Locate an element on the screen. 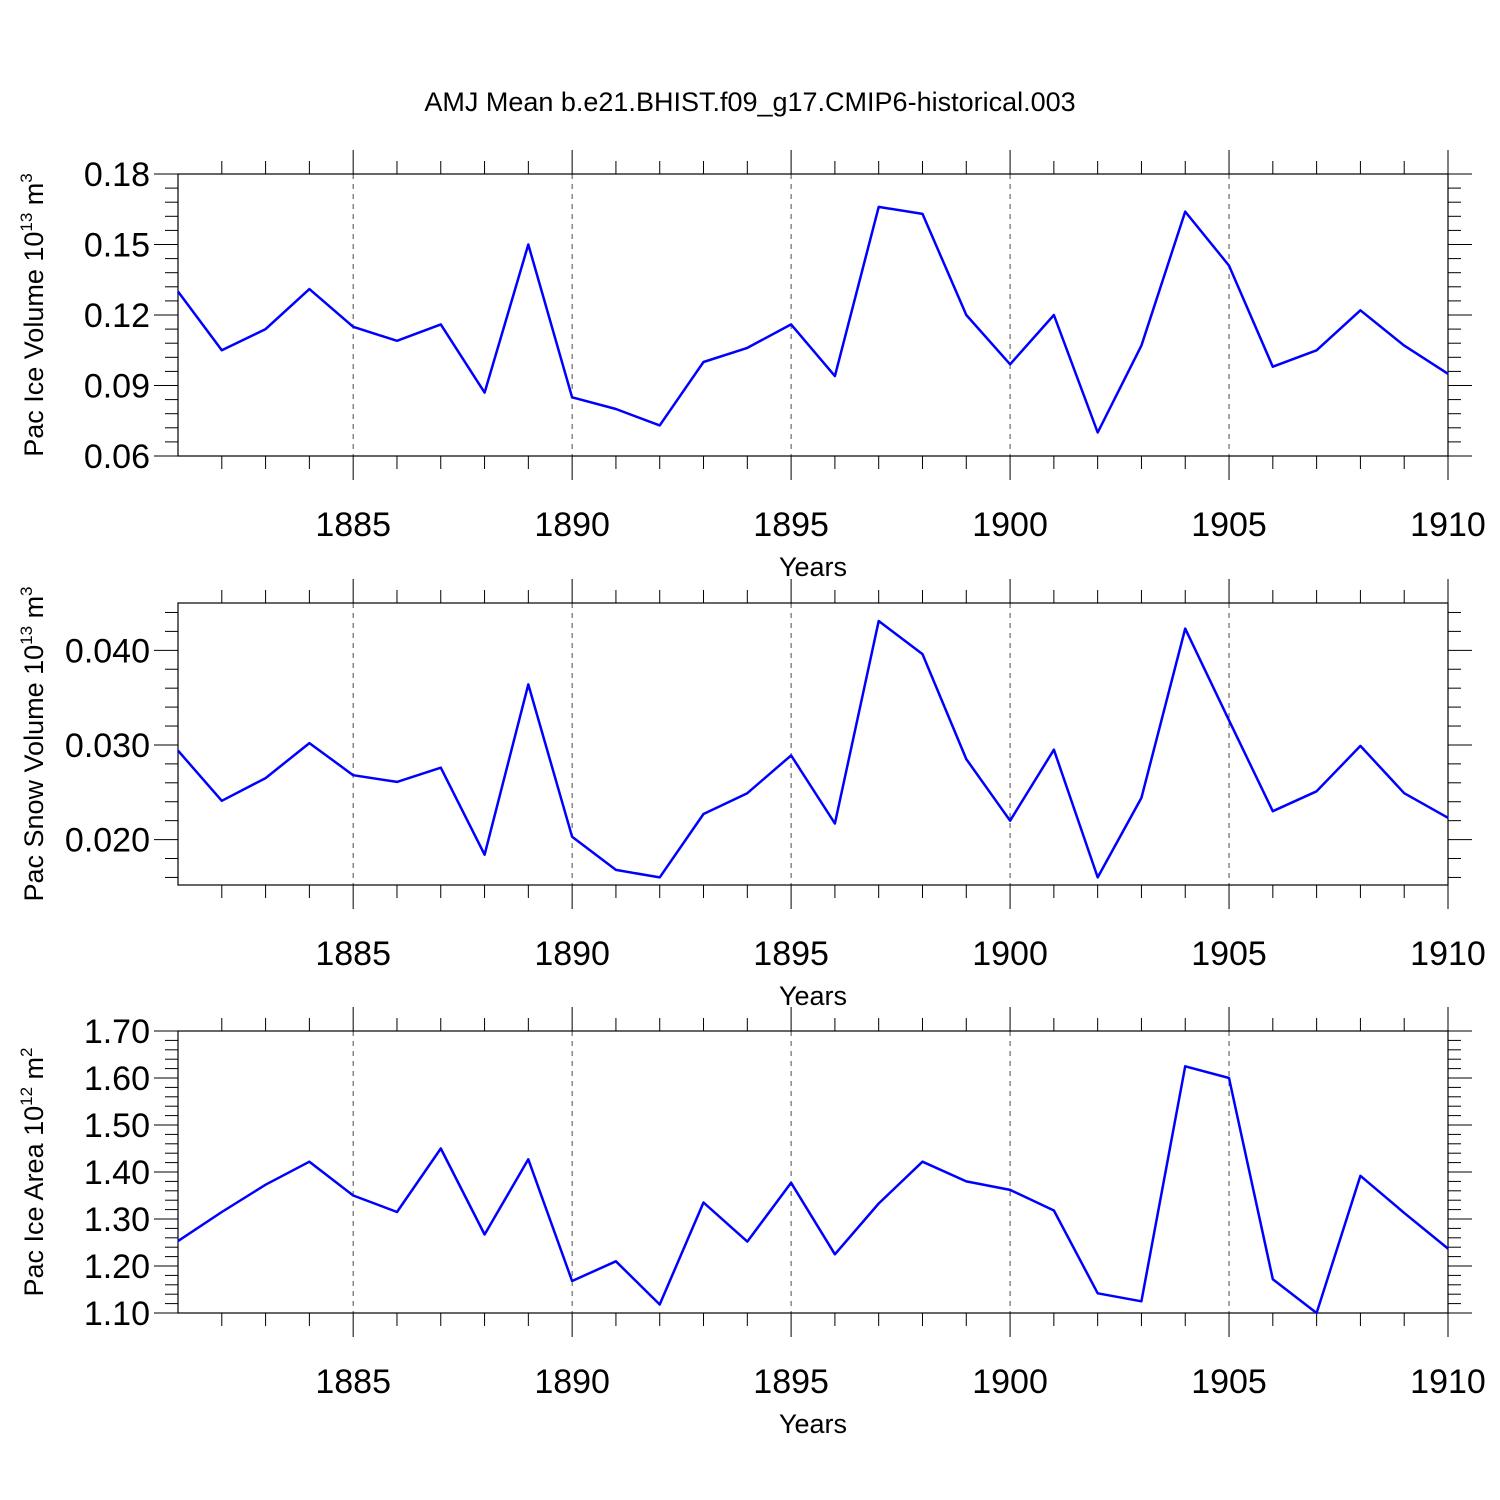 The width and height of the screenshot is (1500, 1500). y-tick-label: 0.030 is located at coordinates (107, 746).